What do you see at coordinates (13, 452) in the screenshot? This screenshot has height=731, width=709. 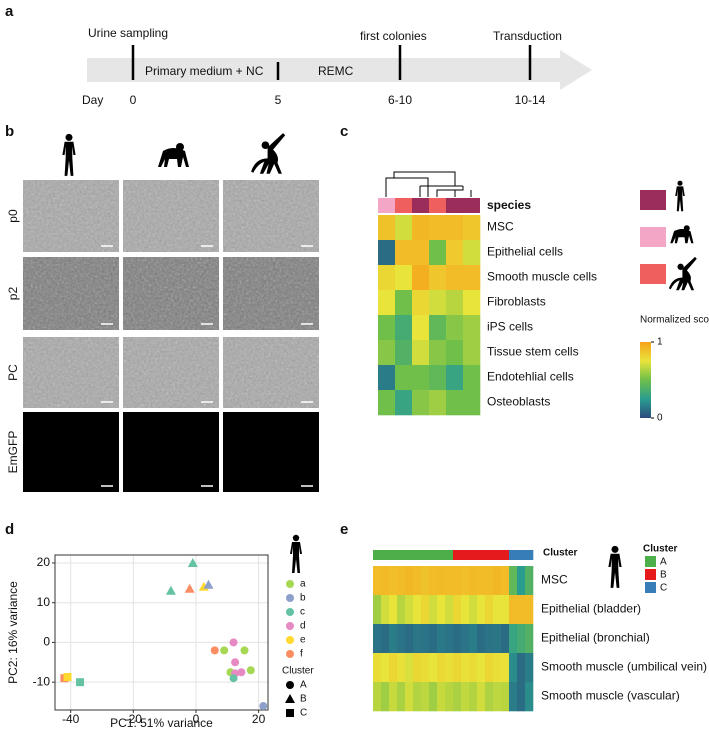 I see `row-label: EmGFP` at bounding box center [13, 452].